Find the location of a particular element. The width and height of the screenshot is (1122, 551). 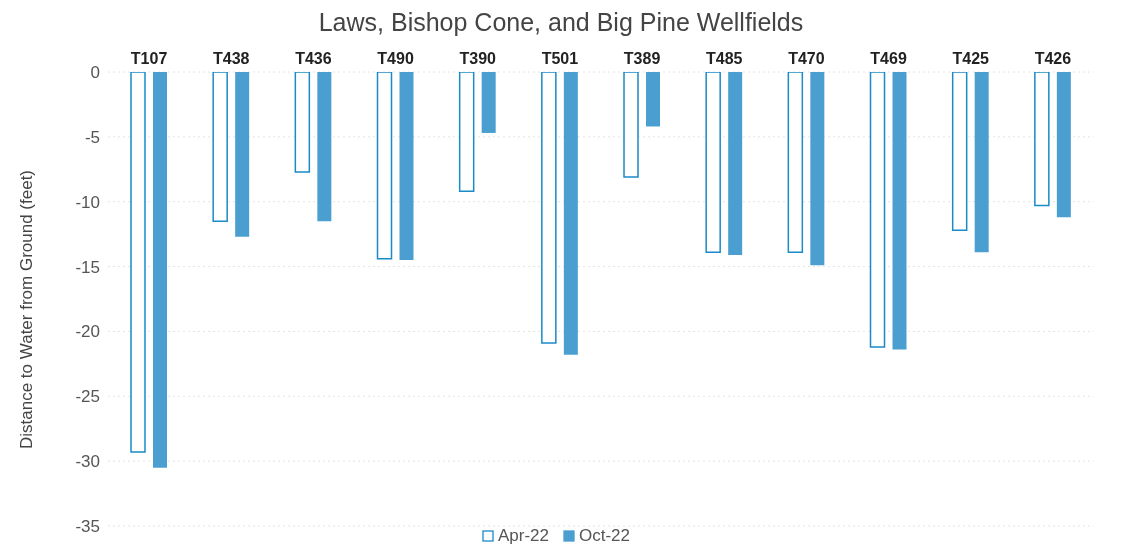

x-tick-label: T390 is located at coordinates (478, 58).